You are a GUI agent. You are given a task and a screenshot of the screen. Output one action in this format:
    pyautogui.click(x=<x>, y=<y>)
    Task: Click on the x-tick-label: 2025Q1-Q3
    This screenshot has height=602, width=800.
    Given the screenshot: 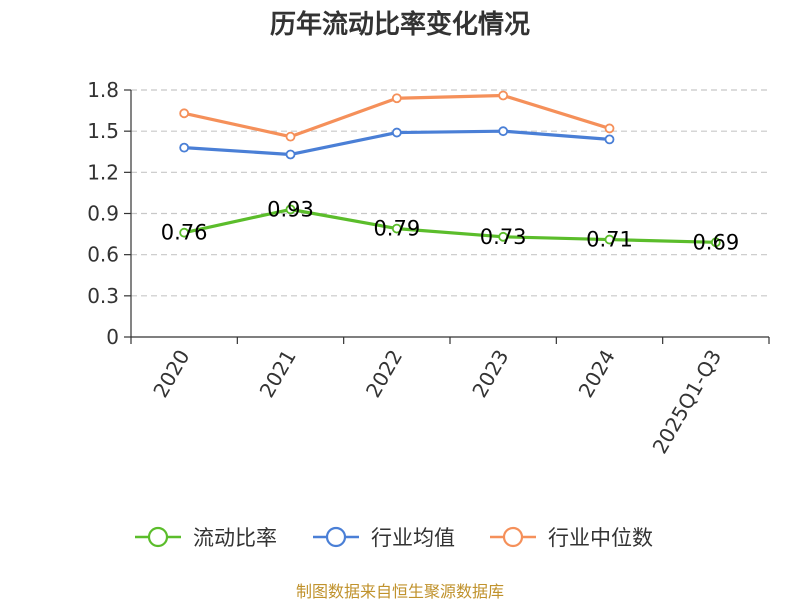 What is the action you would take?
    pyautogui.click(x=686, y=402)
    